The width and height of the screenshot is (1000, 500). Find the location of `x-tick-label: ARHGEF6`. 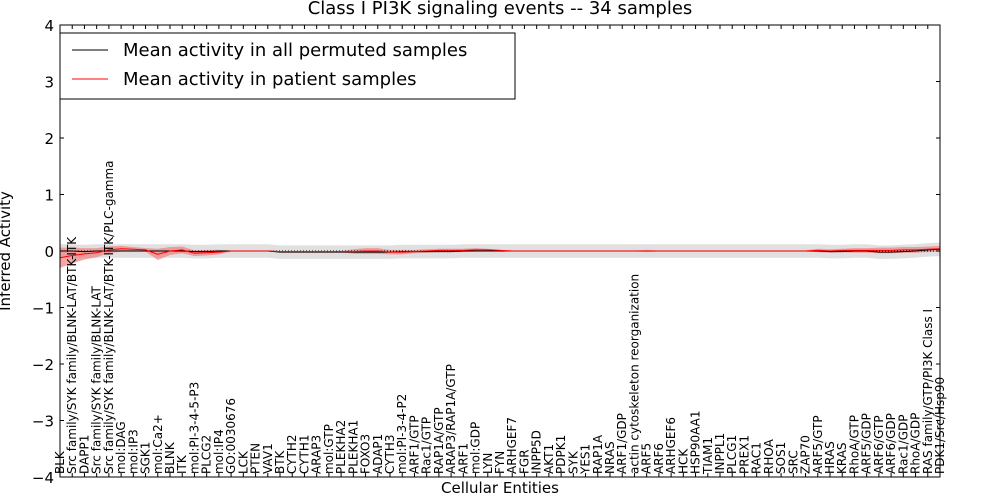

x-tick-label: ARHGEF6 is located at coordinates (671, 445).